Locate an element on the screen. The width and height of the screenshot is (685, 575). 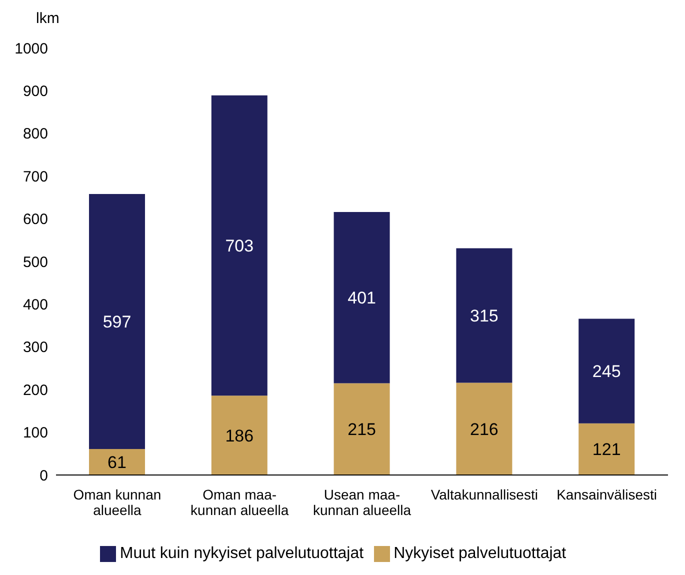
y-tick-label: 400 is located at coordinates (35, 305).